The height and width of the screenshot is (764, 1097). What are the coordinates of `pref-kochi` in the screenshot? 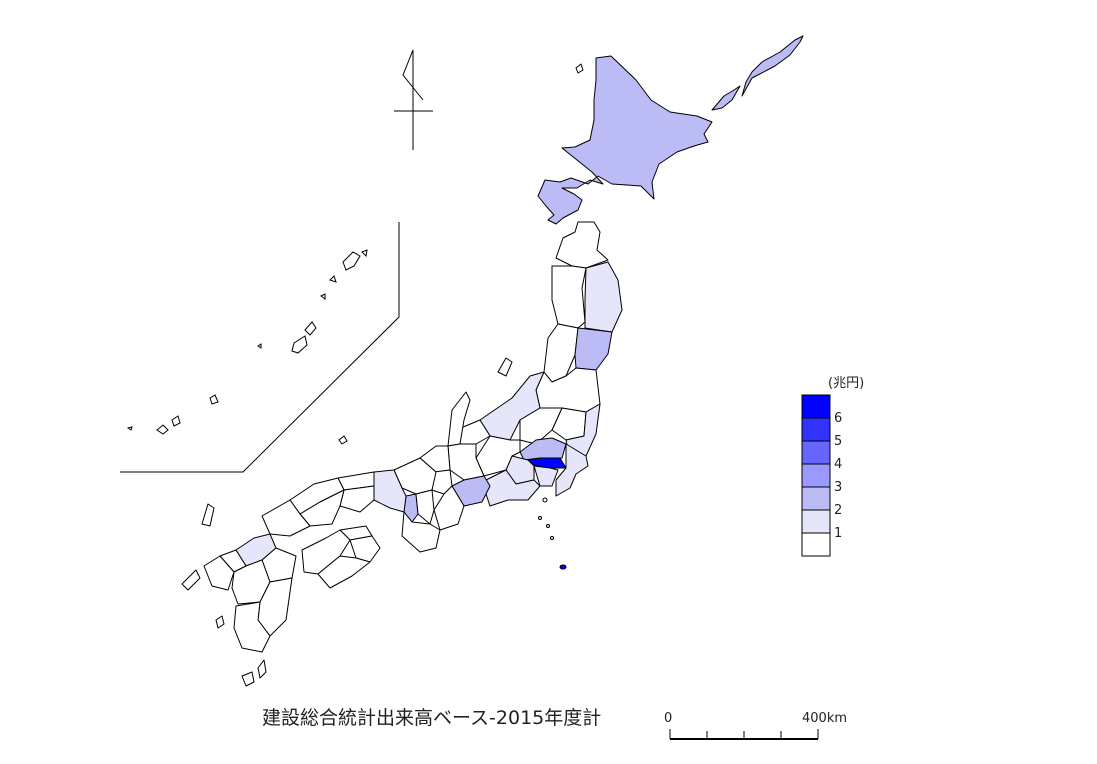 It's located at (344, 572).